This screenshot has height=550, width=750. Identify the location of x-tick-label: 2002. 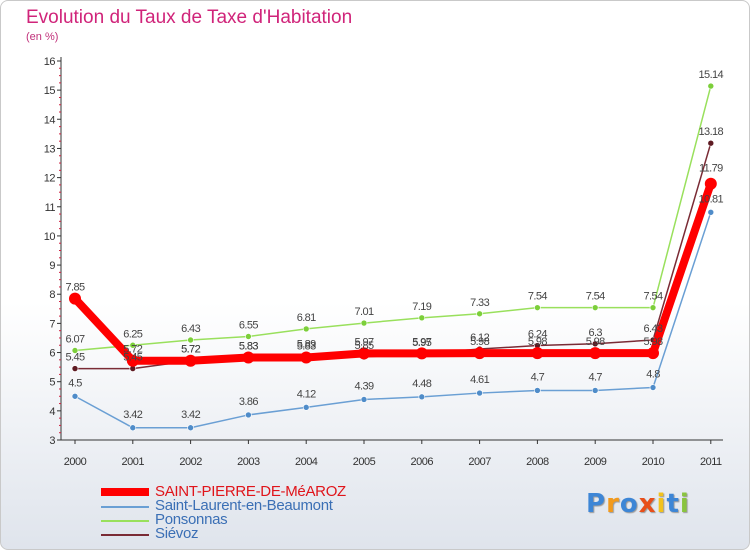
(190, 462).